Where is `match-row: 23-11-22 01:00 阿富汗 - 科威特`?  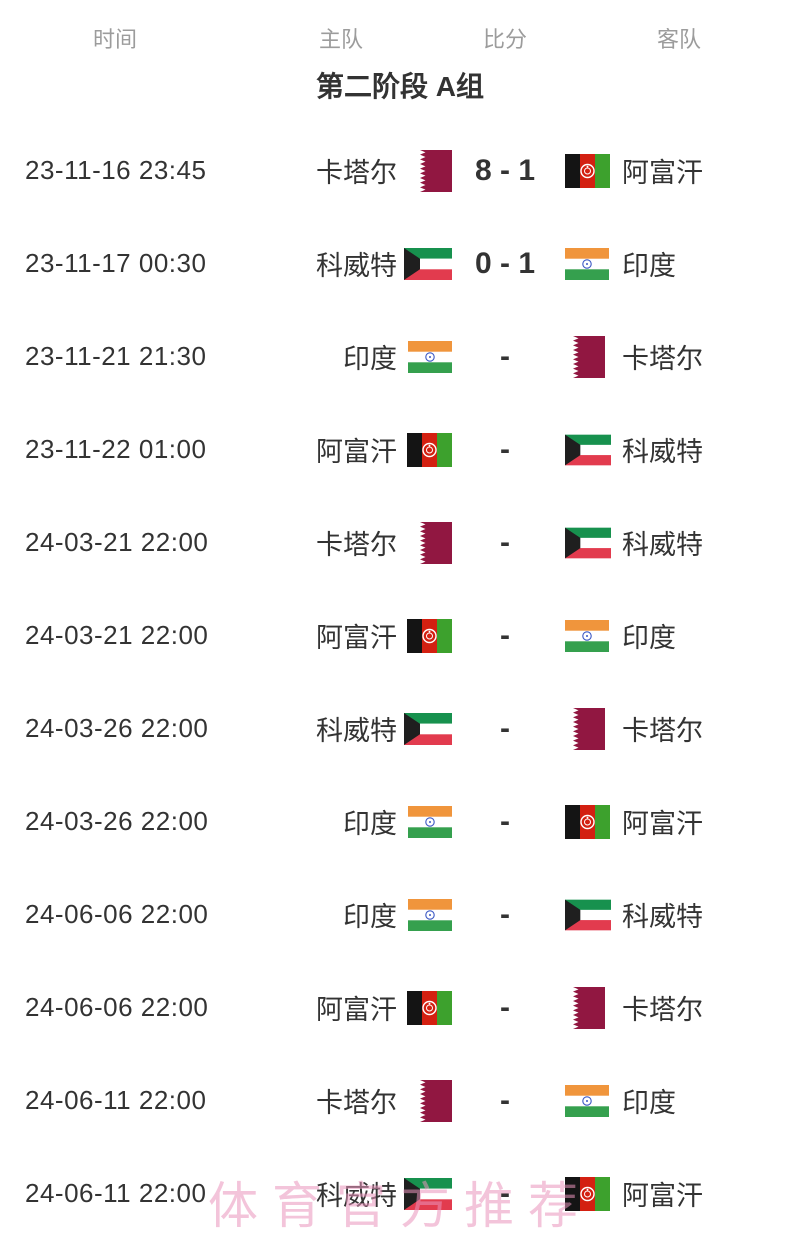 match-row: 23-11-22 01:00 阿富汗 - 科威特 is located at coordinates (400, 449).